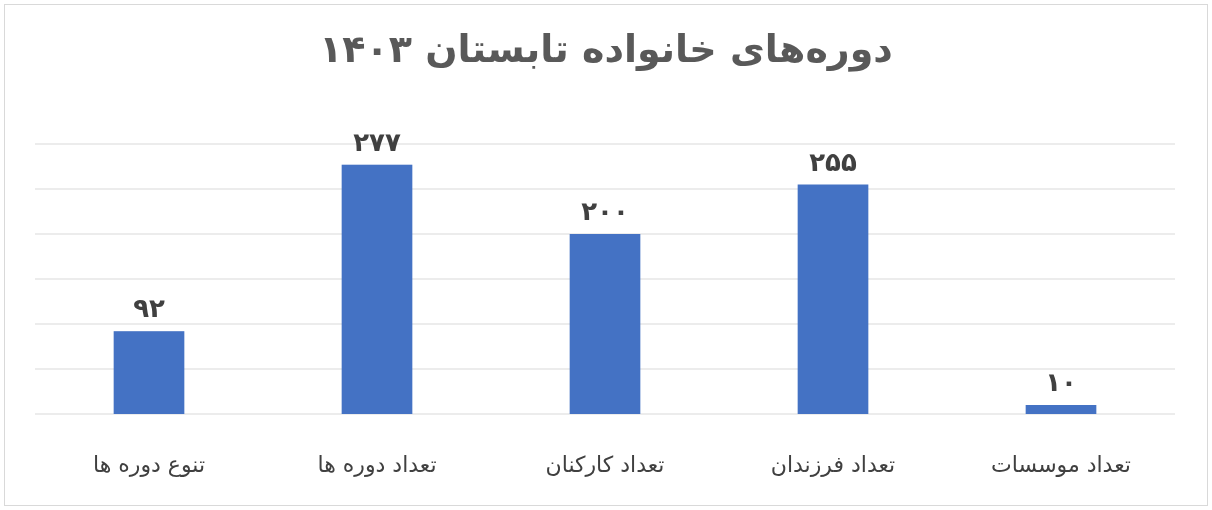  What do you see at coordinates (377, 141) in the screenshot?
I see `data-label: ۲۷۷` at bounding box center [377, 141].